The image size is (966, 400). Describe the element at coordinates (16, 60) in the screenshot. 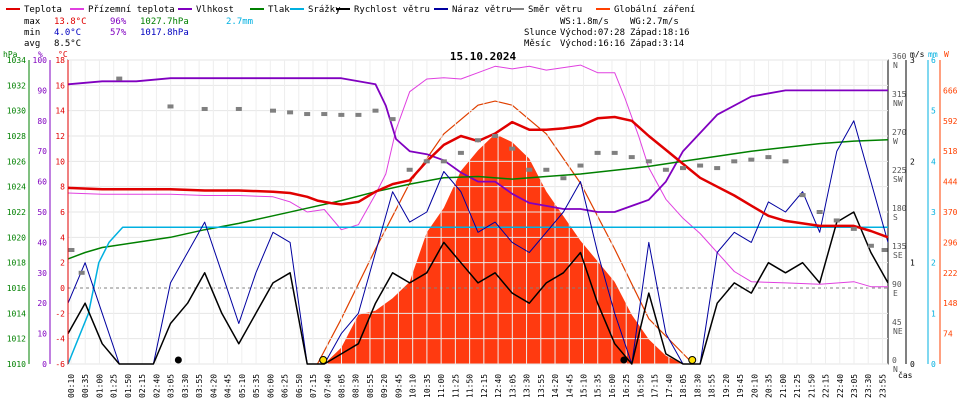

I see `pressure-tick: 1034` at that location.